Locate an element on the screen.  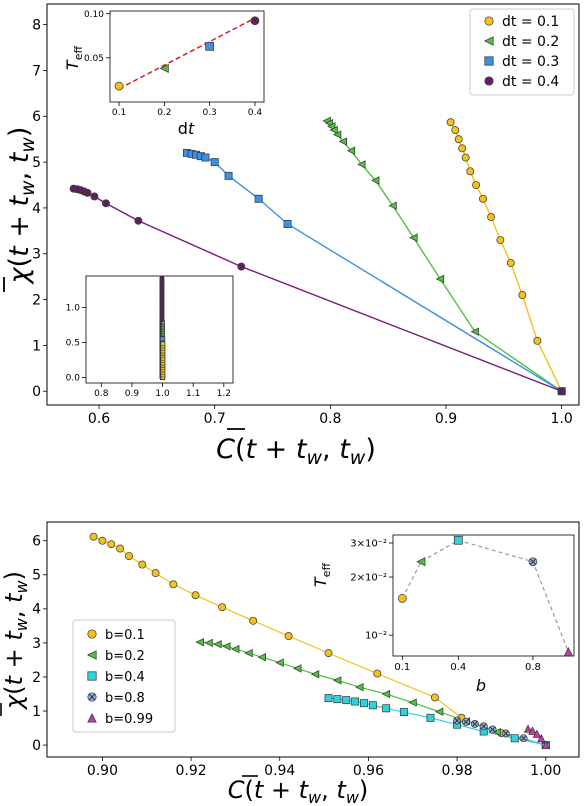
bottom-inset-teff: 0.1 0.4 0.8 10⁻² 2×10⁻² 3×10⁻² b Teff is located at coordinates (443, 614).